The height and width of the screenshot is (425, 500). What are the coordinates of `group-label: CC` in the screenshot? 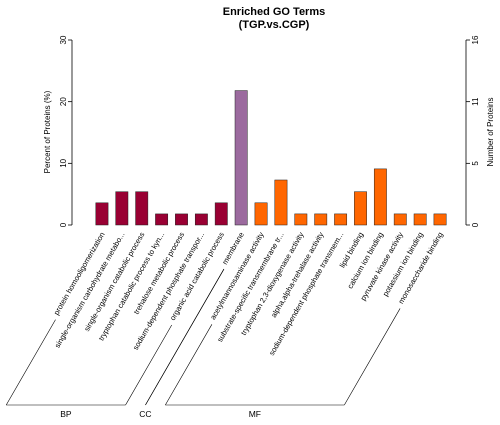 It's located at (145, 414).